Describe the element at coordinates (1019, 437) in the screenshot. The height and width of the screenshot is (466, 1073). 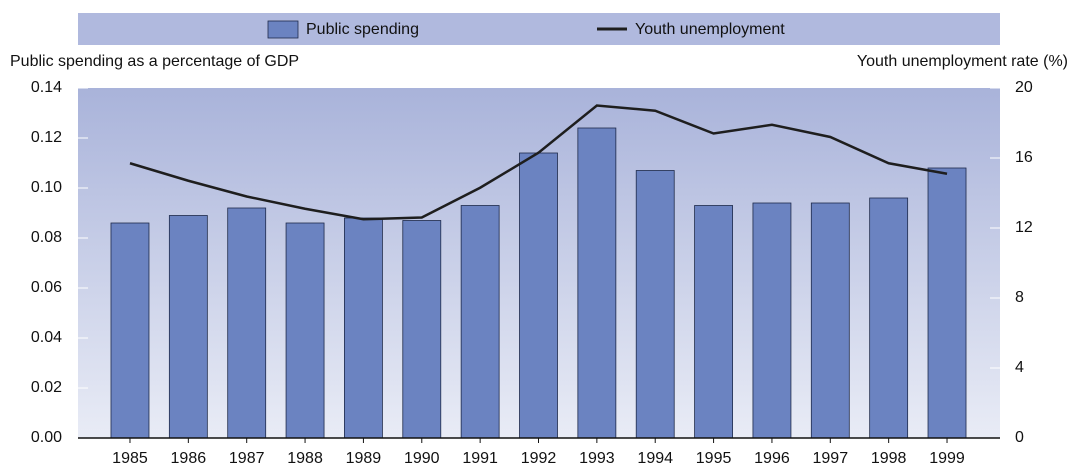
I see `y2-tick-label: 0` at that location.